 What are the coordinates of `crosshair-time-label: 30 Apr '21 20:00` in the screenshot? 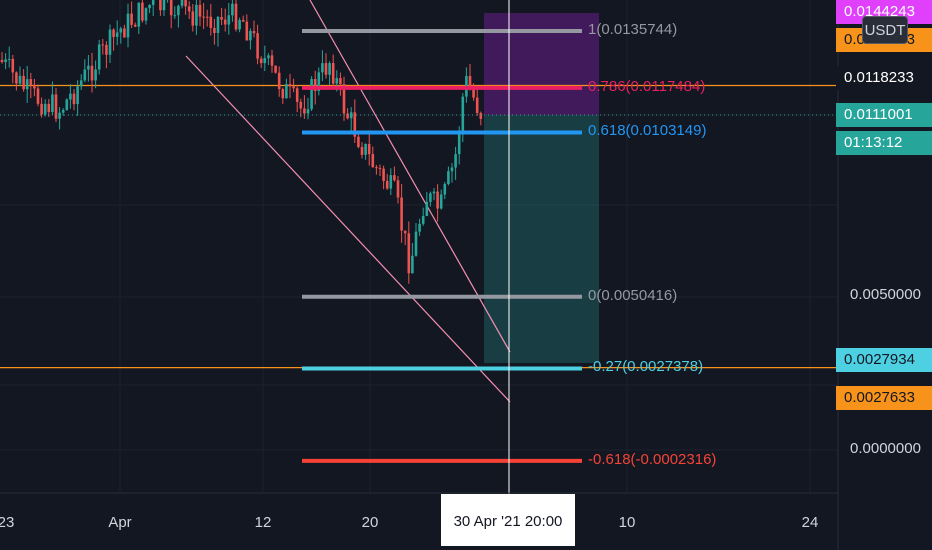 It's located at (508, 520).